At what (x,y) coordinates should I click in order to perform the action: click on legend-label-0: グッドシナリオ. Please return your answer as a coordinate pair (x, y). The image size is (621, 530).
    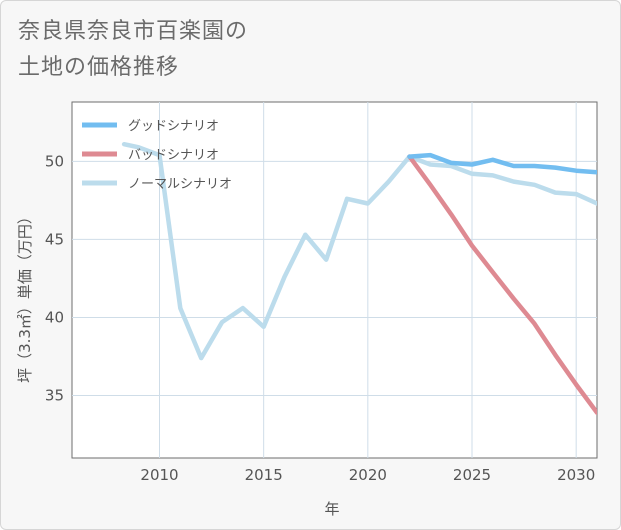
    Looking at the image, I should click on (173, 126).